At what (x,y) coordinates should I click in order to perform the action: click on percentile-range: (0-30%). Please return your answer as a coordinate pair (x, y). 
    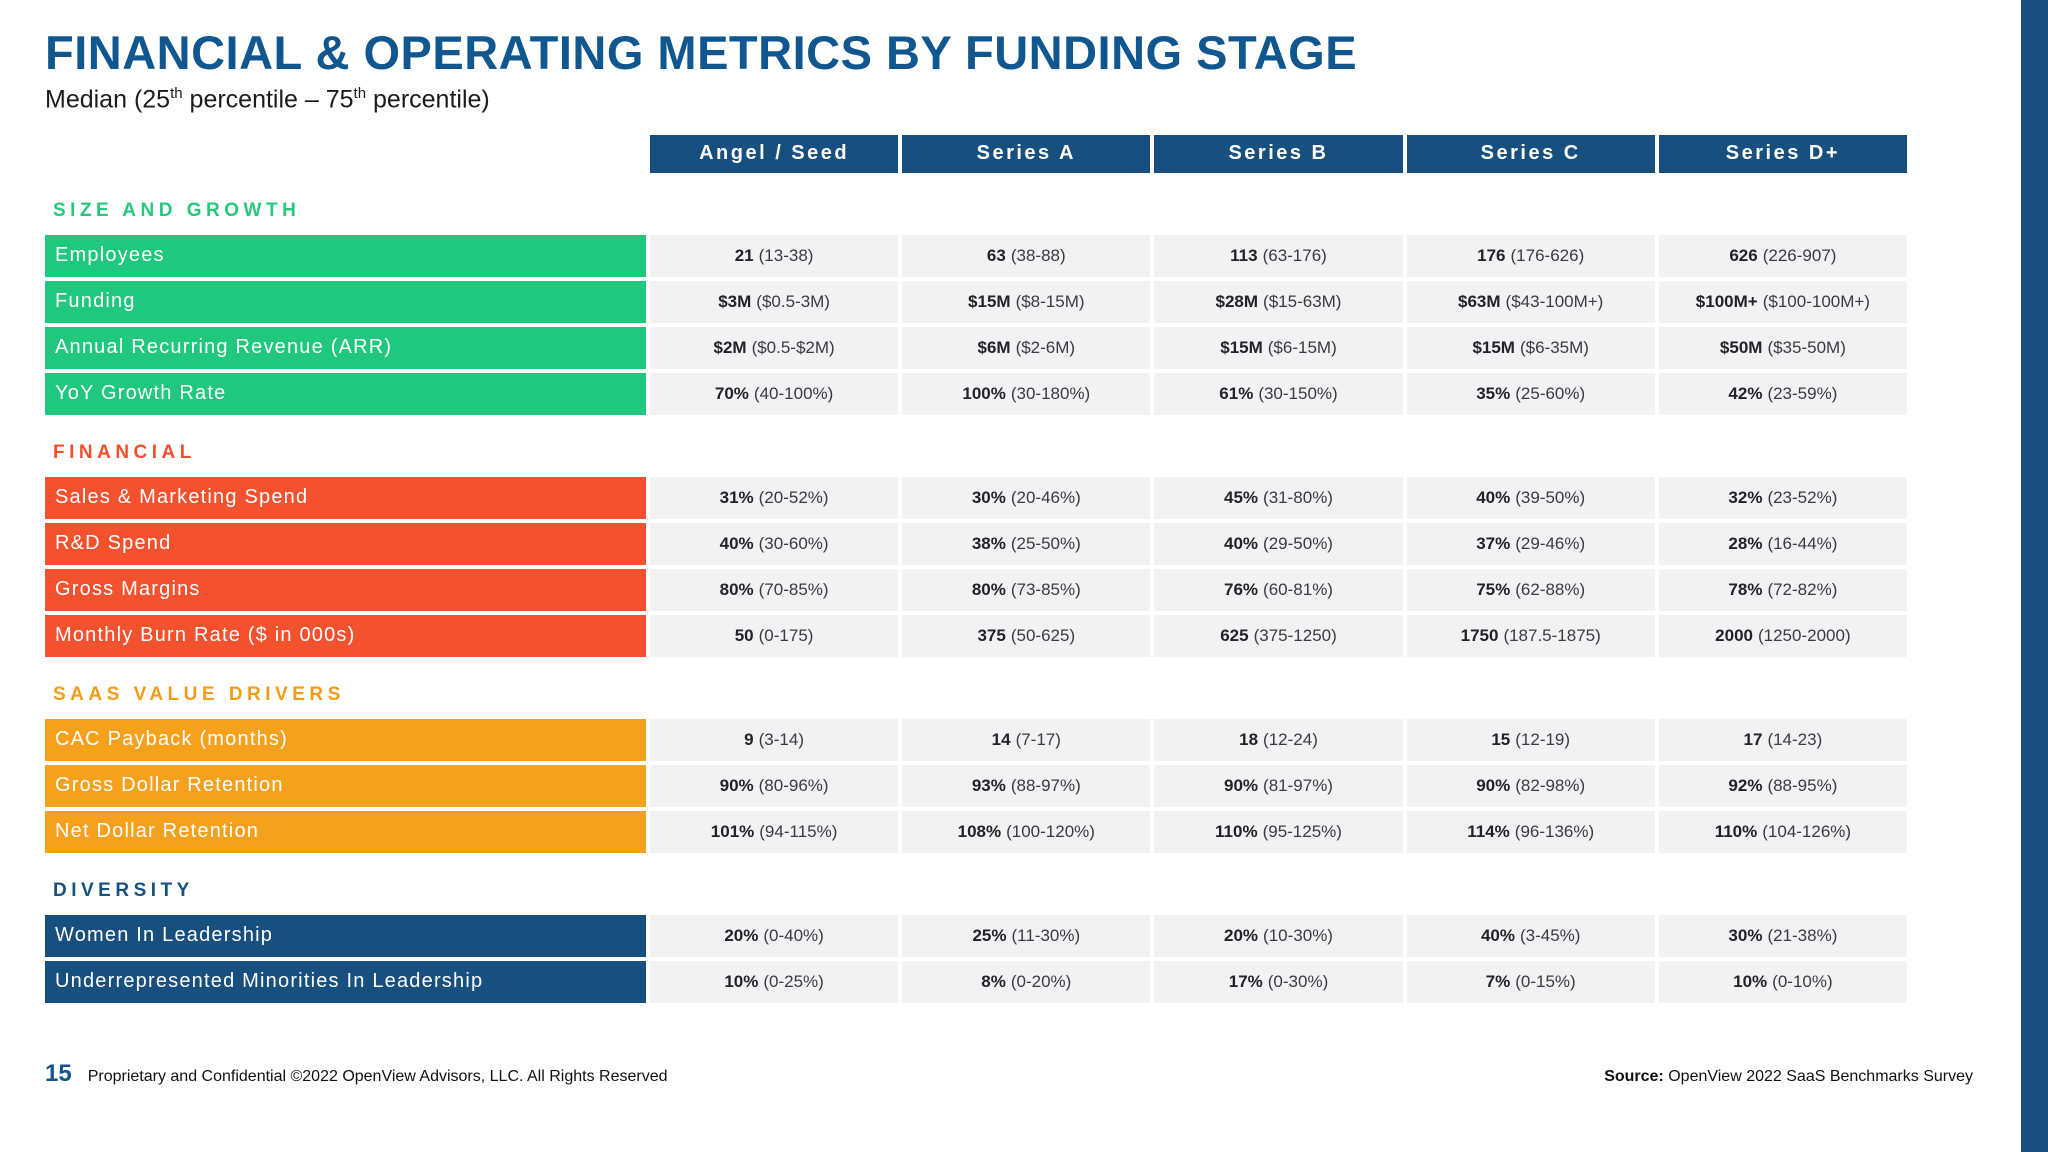
    Looking at the image, I should click on (1298, 981).